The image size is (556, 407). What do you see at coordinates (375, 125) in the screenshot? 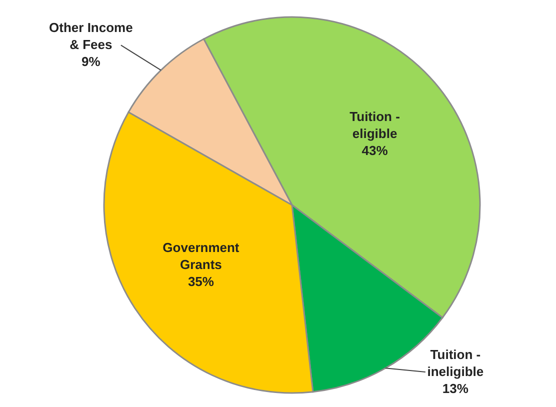
I see `slice-label: Tuition - eligible` at bounding box center [375, 125].